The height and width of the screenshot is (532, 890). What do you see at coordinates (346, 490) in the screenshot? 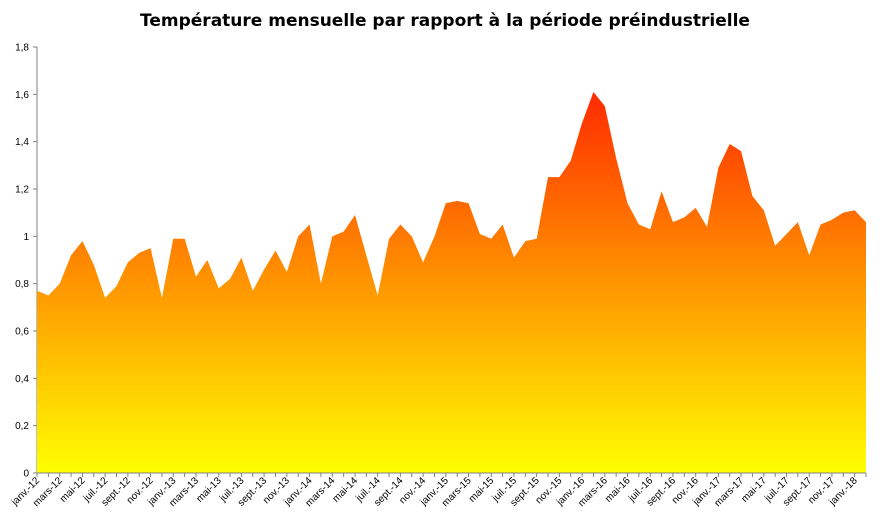
I see `x-tick-label: mai-14` at bounding box center [346, 490].